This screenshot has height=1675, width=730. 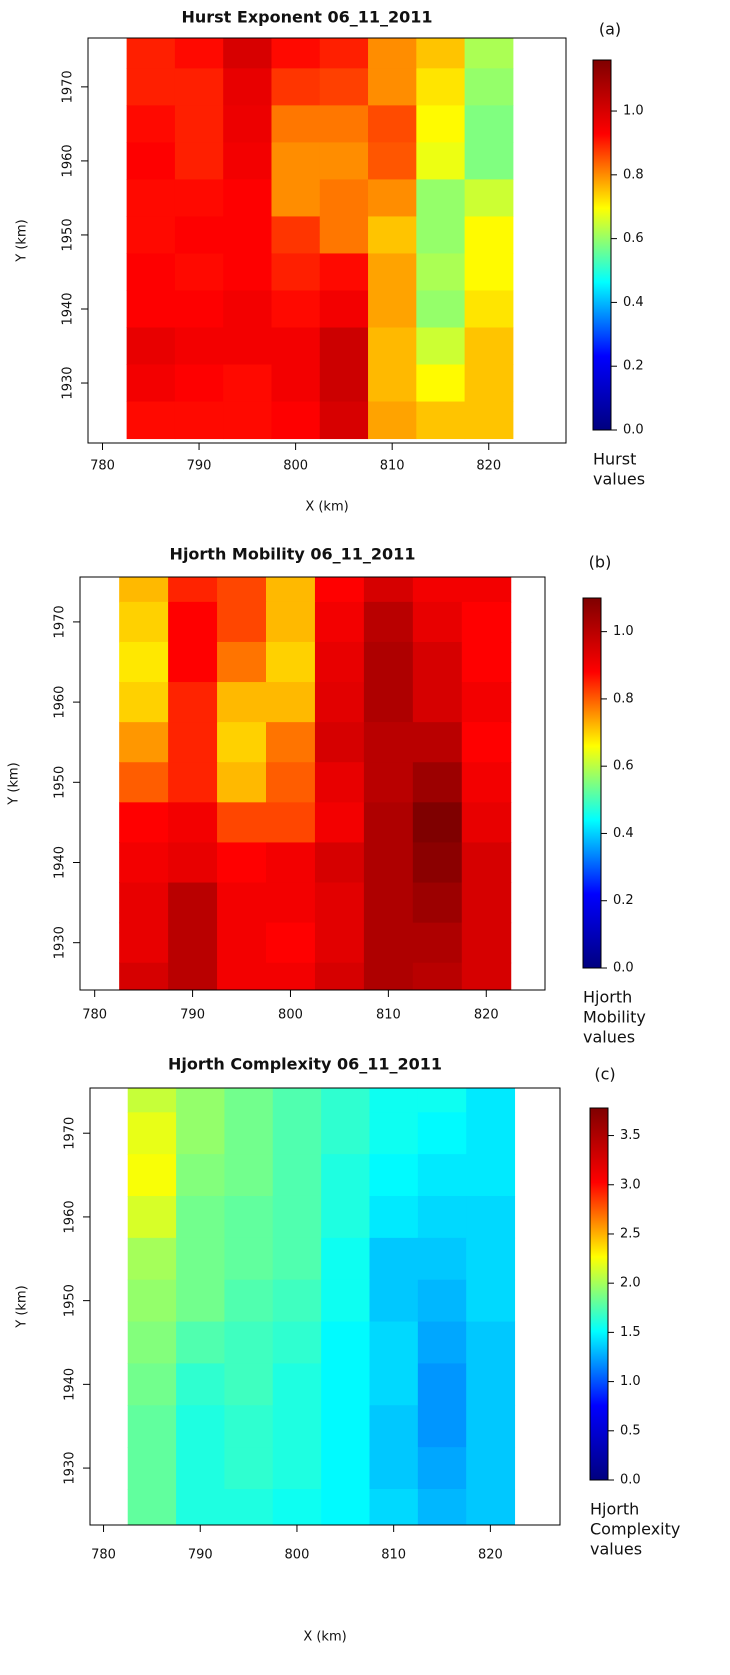 What do you see at coordinates (490, 1555) in the screenshot?
I see `x-tick-label: 820` at bounding box center [490, 1555].